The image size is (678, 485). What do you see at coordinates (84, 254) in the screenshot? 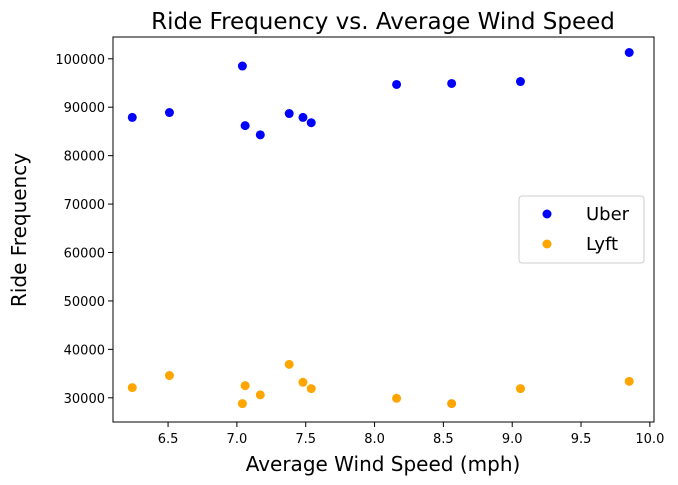
I see `y-tick-label: 60000` at bounding box center [84, 254].